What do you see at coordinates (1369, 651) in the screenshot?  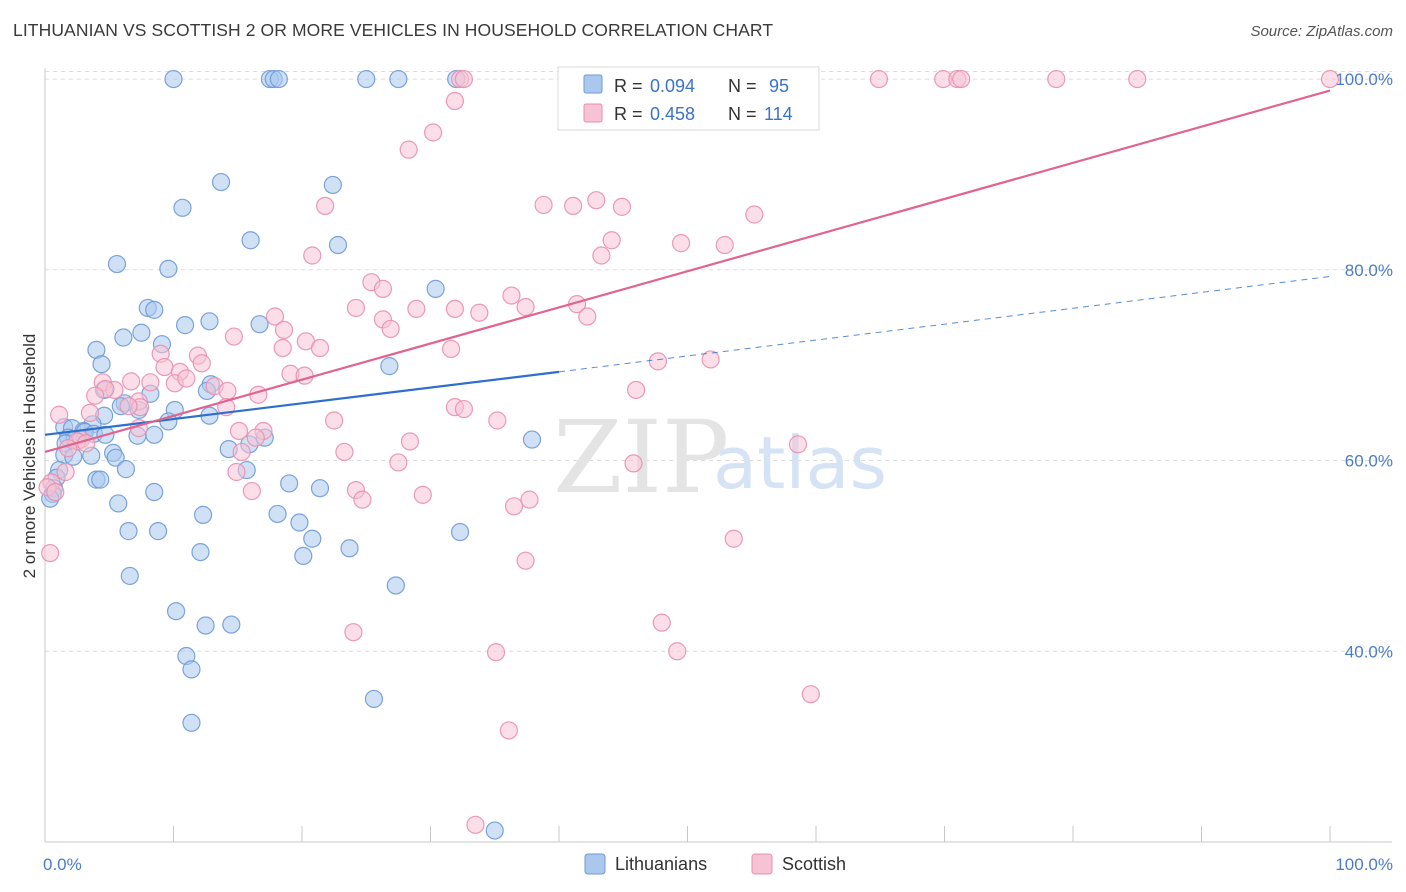 I see `y-tick-label: 40.0%` at bounding box center [1369, 651].